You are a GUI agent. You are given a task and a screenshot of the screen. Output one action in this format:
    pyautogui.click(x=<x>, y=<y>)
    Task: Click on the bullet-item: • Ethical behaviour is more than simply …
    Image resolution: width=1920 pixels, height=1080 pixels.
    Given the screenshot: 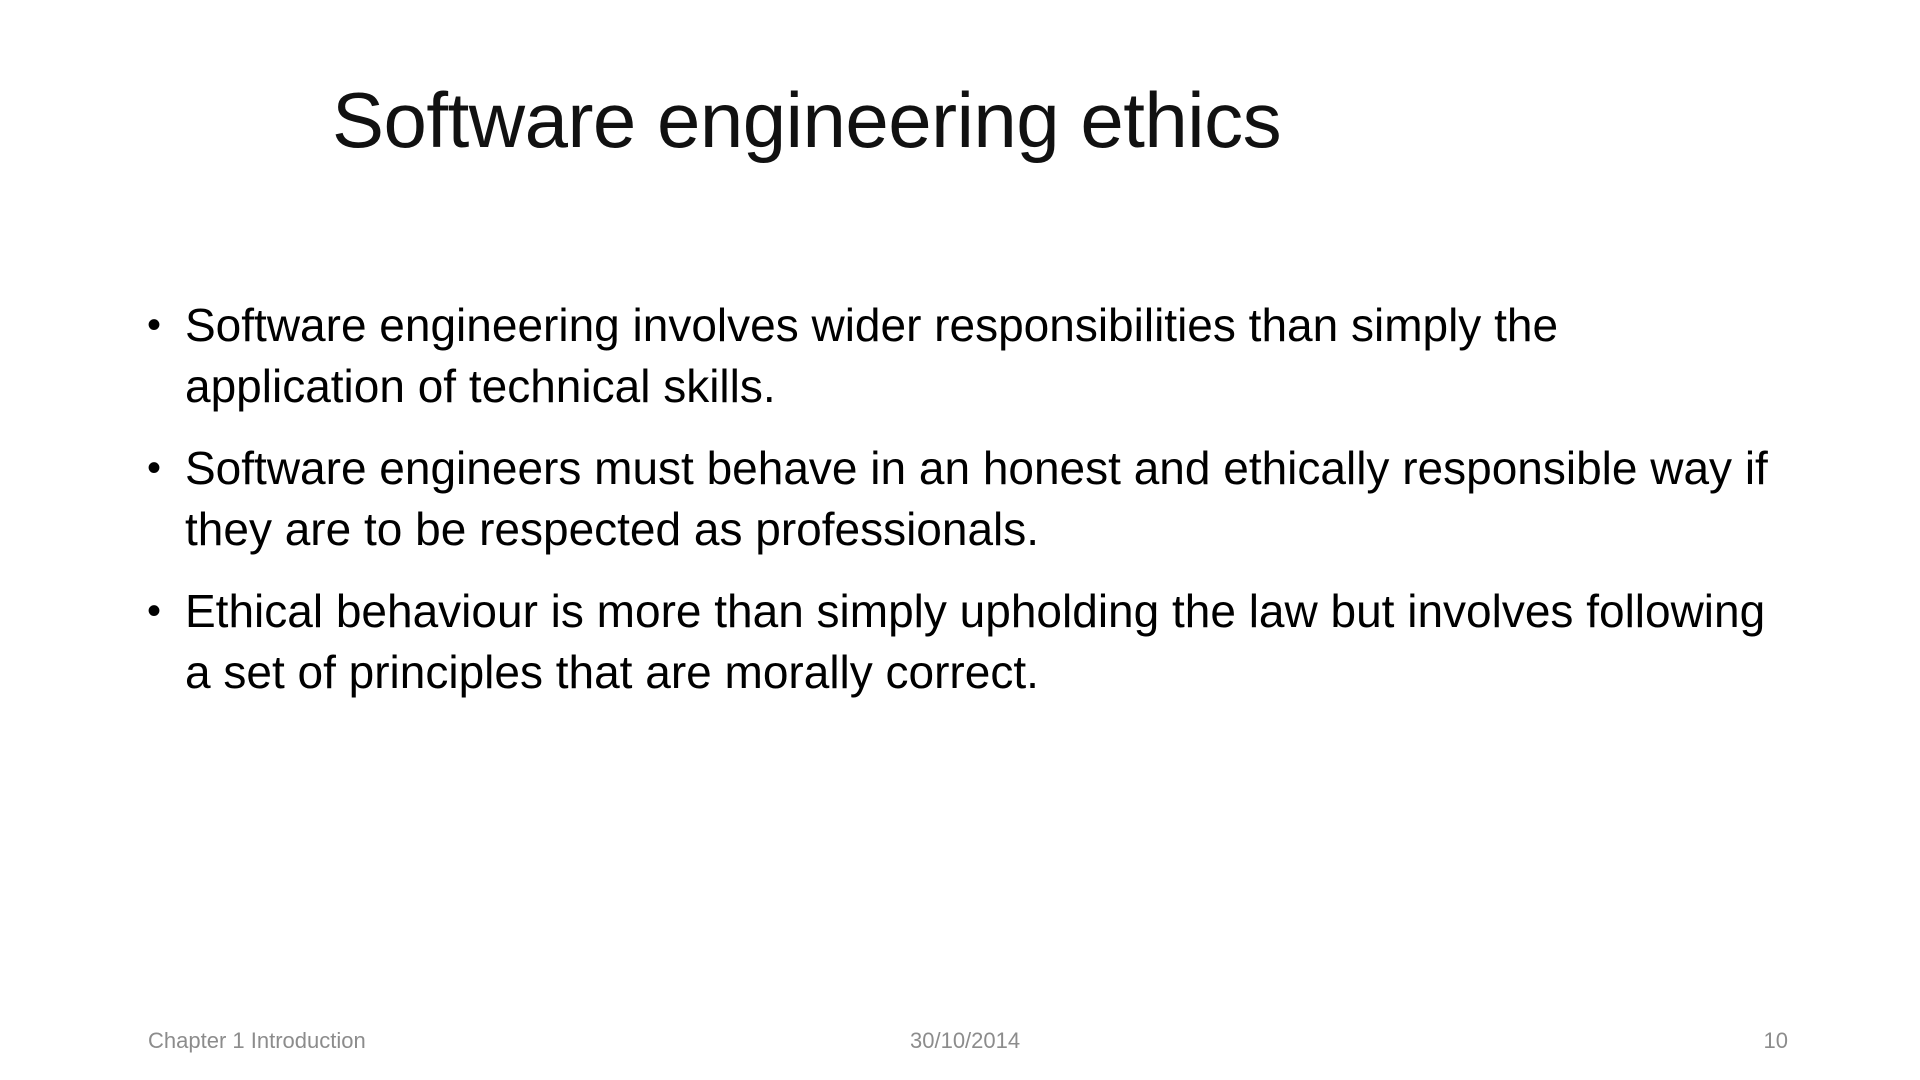 What is the action you would take?
    pyautogui.click(x=965, y=642)
    